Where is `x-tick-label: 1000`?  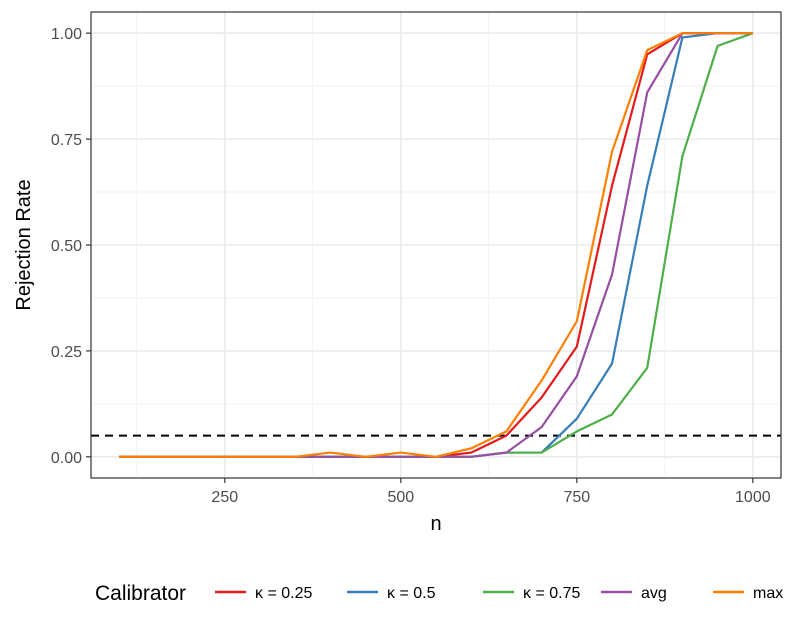
x-tick-label: 1000 is located at coordinates (753, 497).